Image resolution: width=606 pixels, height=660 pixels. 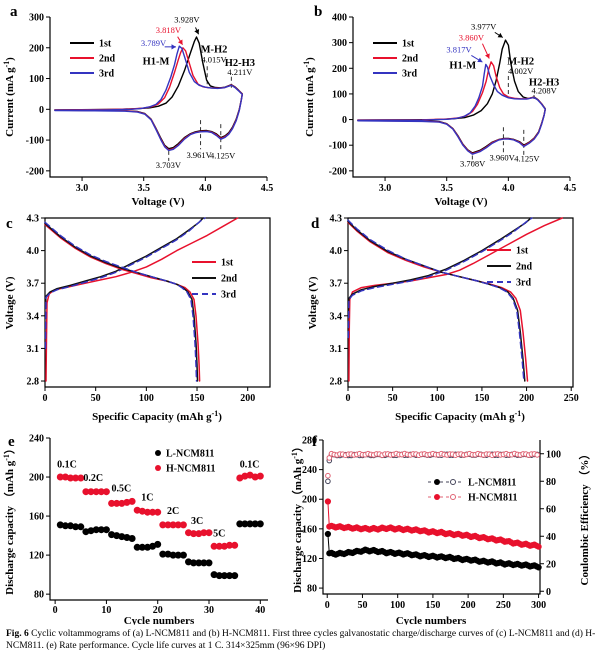 What do you see at coordinates (187, 20) in the screenshot?
I see `svg-text: 3.928V` at bounding box center [187, 20].